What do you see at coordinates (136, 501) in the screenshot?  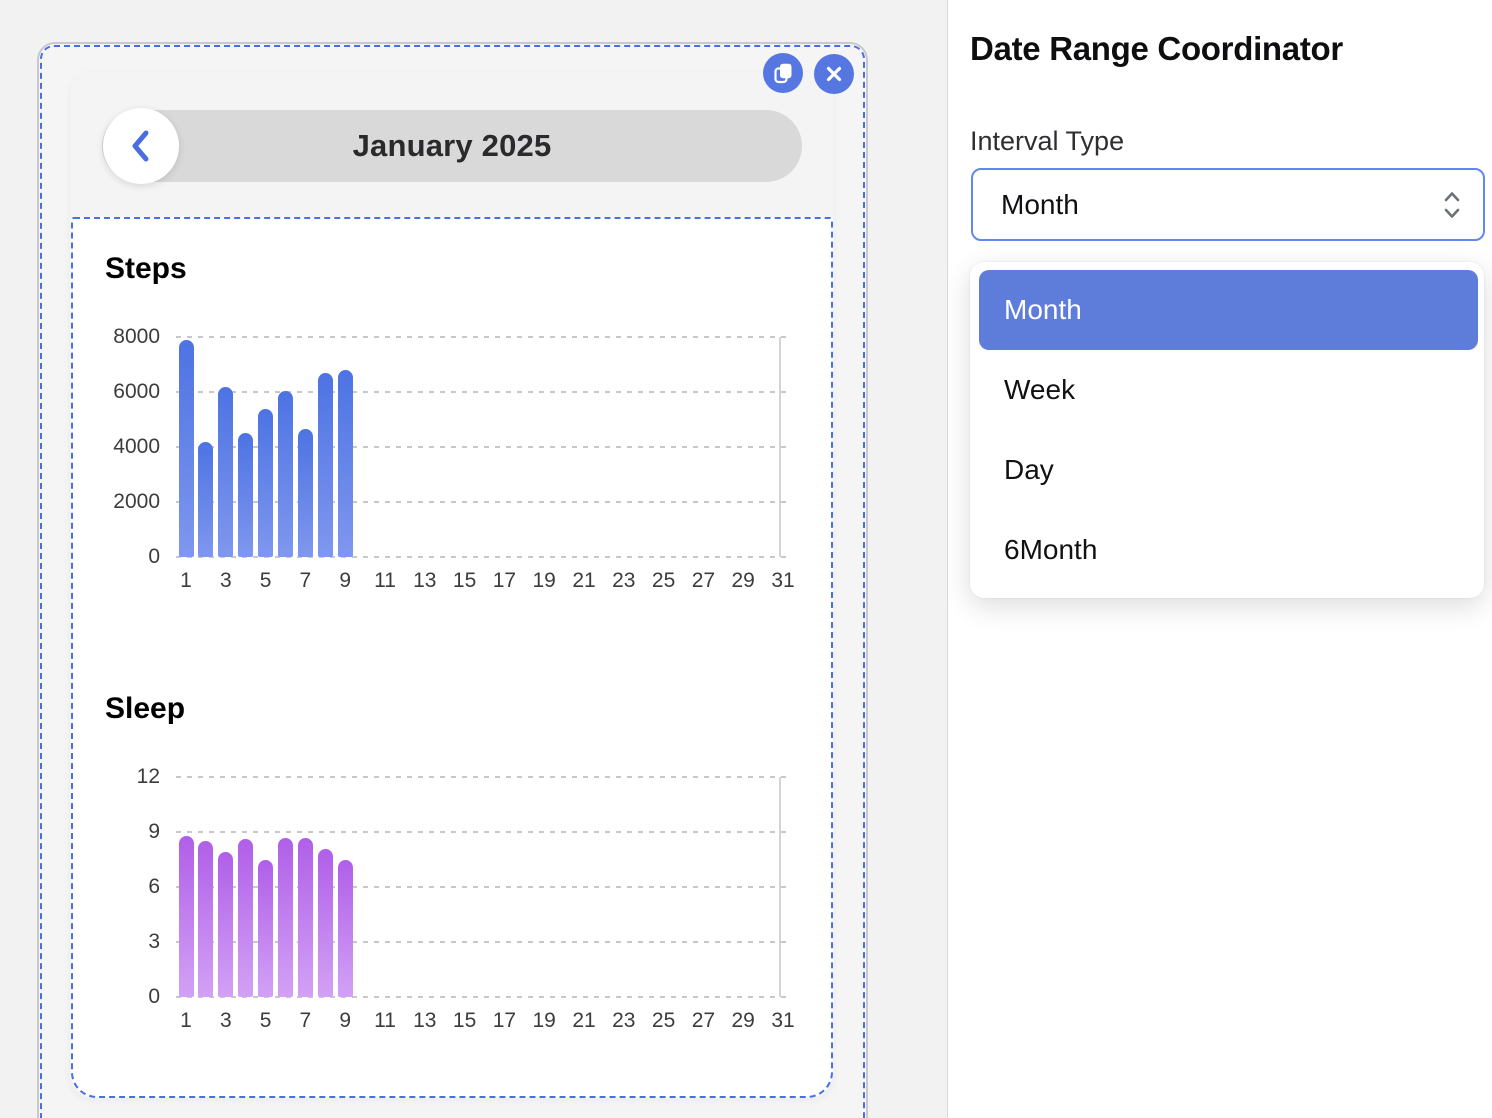 I see `y-tick-label: 2000` at bounding box center [136, 501].